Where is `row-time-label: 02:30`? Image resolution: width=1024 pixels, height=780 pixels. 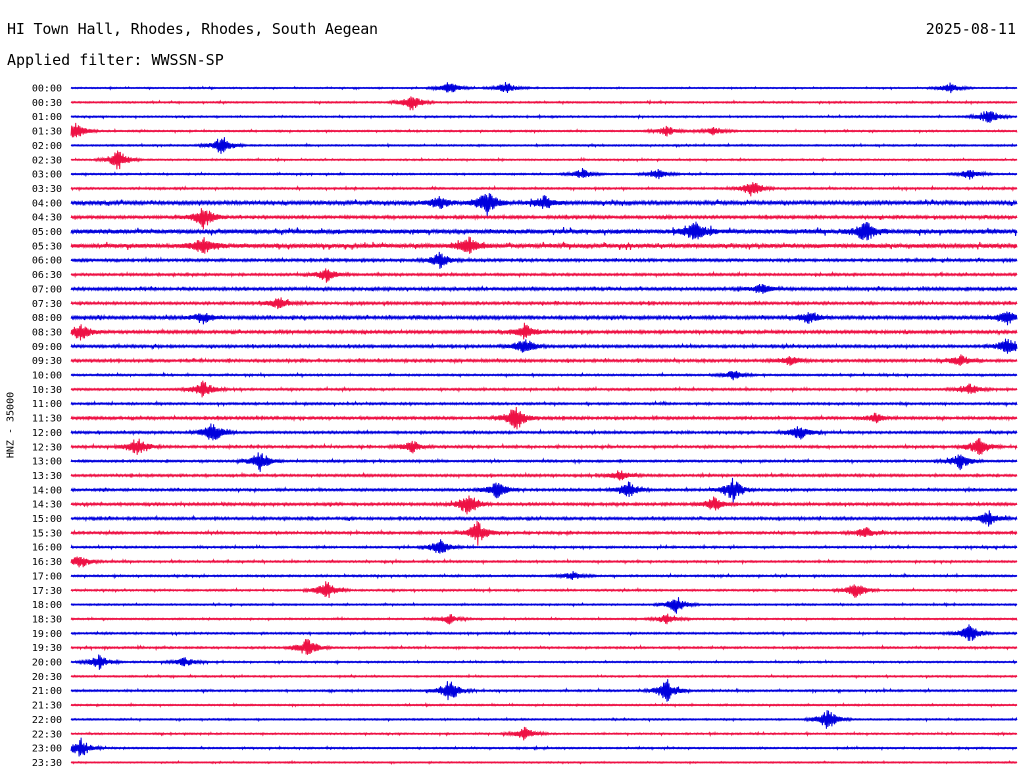 row-time-label: 02:30 is located at coordinates (47, 160).